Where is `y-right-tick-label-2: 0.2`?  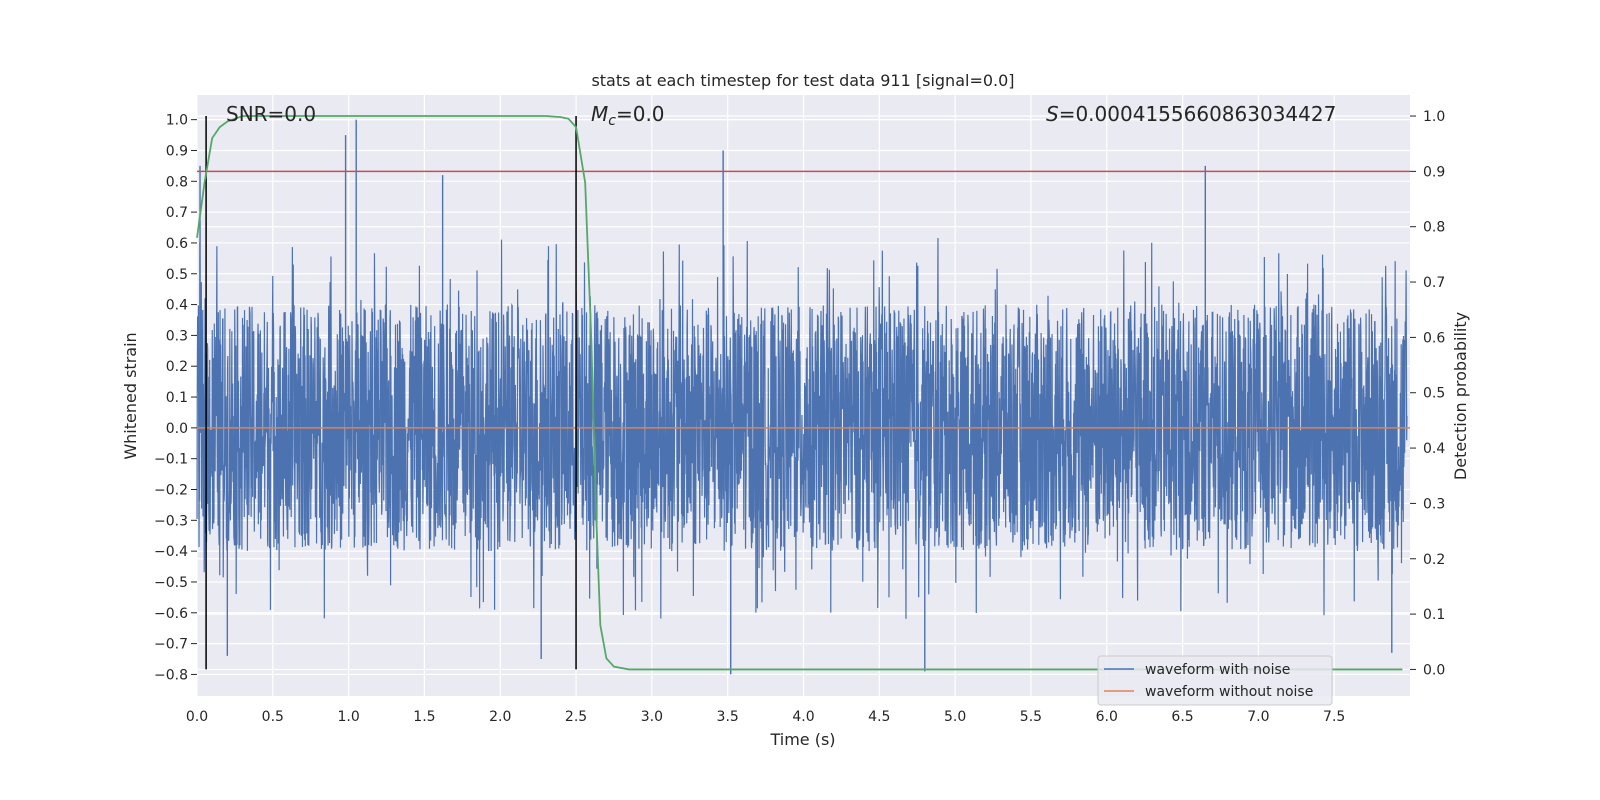 y-right-tick-label-2: 0.2 is located at coordinates (1434, 560).